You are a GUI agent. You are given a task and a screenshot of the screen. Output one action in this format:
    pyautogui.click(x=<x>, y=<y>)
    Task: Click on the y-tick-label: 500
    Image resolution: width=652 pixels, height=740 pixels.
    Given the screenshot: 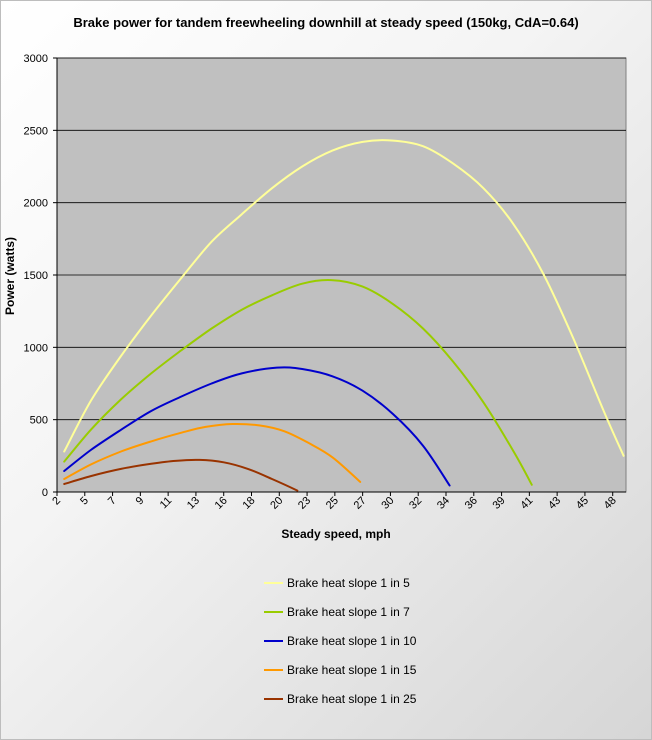 What is the action you would take?
    pyautogui.click(x=39, y=421)
    